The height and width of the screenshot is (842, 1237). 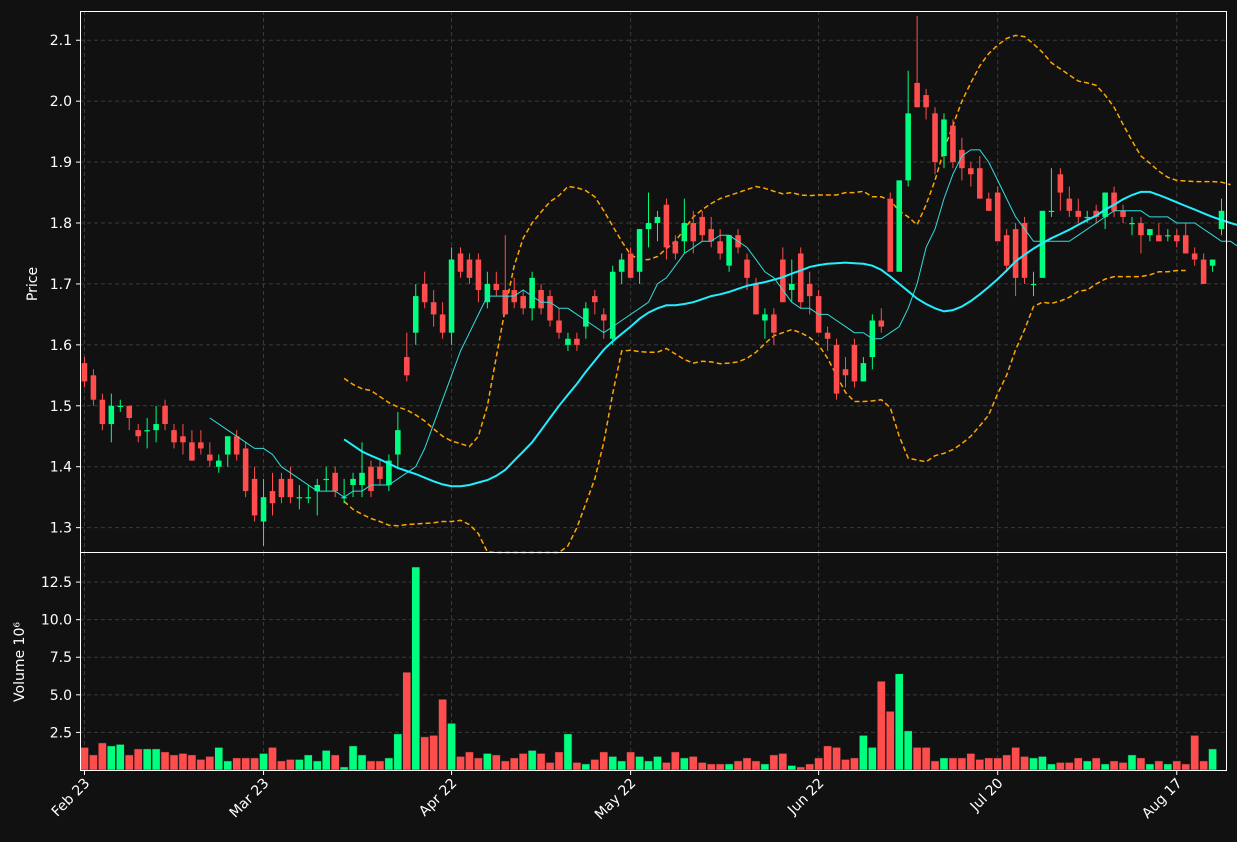 What do you see at coordinates (61, 285) in the screenshot?
I see `price-tick-label: 1.7` at bounding box center [61, 285].